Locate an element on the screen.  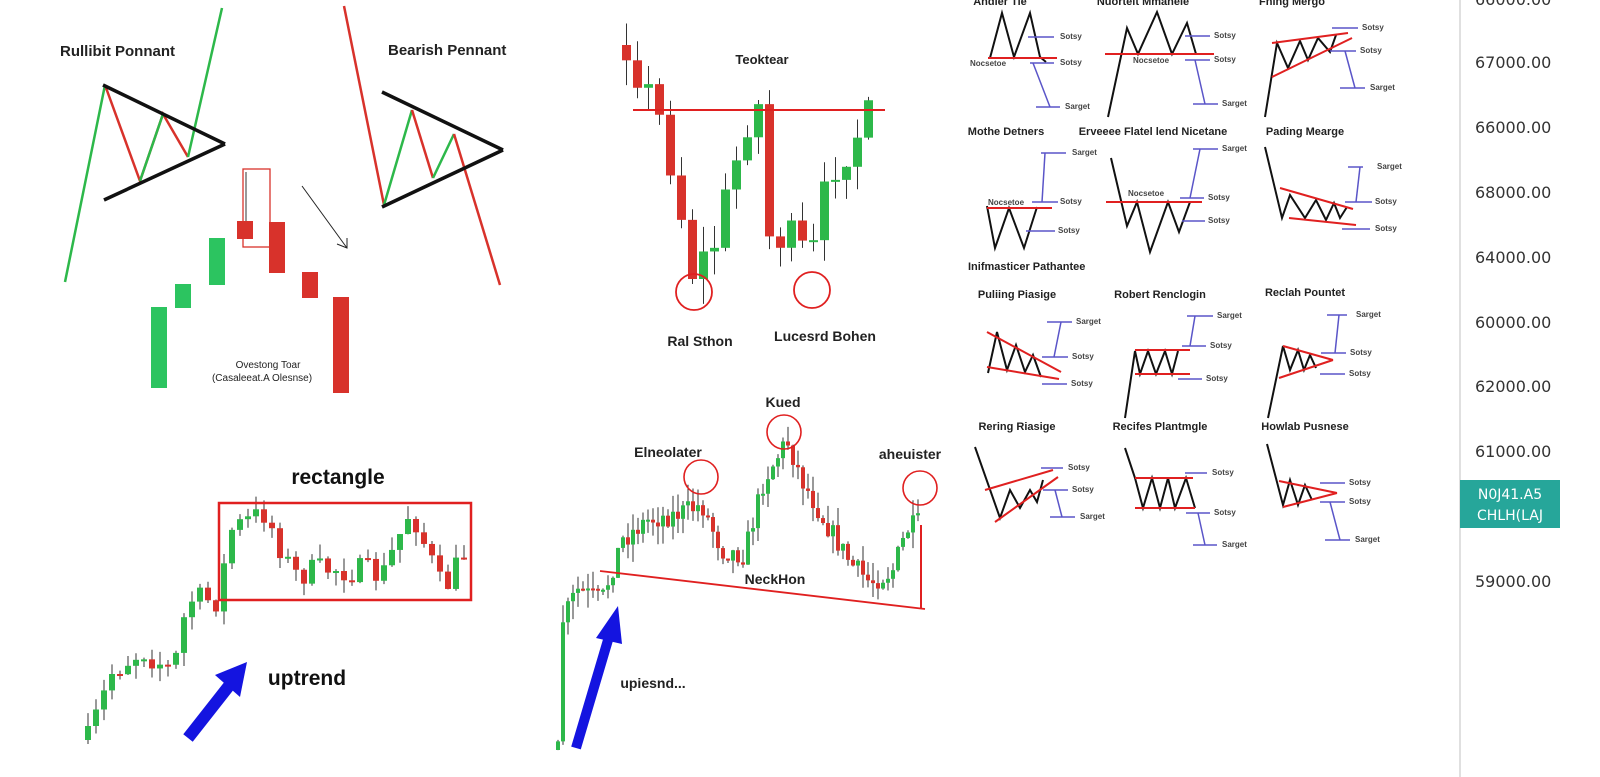
pattern-cell: Robert Renclogin Sarget Sotsy Sotsy is located at coordinates (1178, 354).